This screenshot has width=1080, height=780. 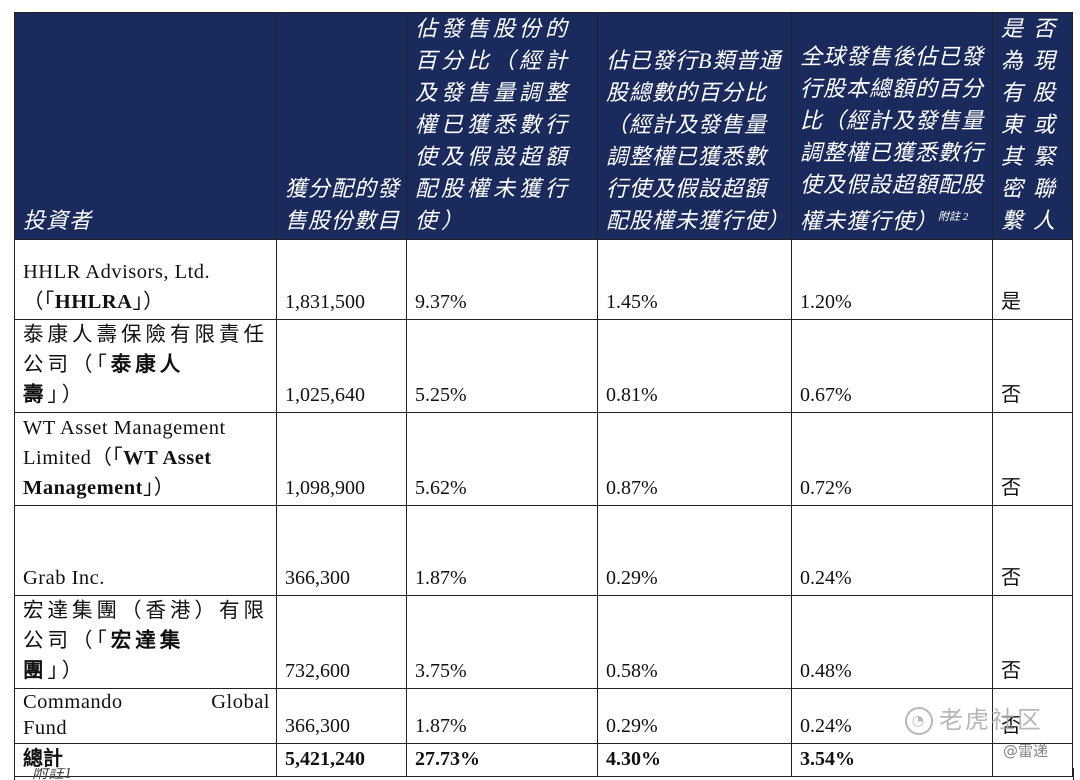 I want to click on watermark-handle: @雷递, so click(x=1026, y=751).